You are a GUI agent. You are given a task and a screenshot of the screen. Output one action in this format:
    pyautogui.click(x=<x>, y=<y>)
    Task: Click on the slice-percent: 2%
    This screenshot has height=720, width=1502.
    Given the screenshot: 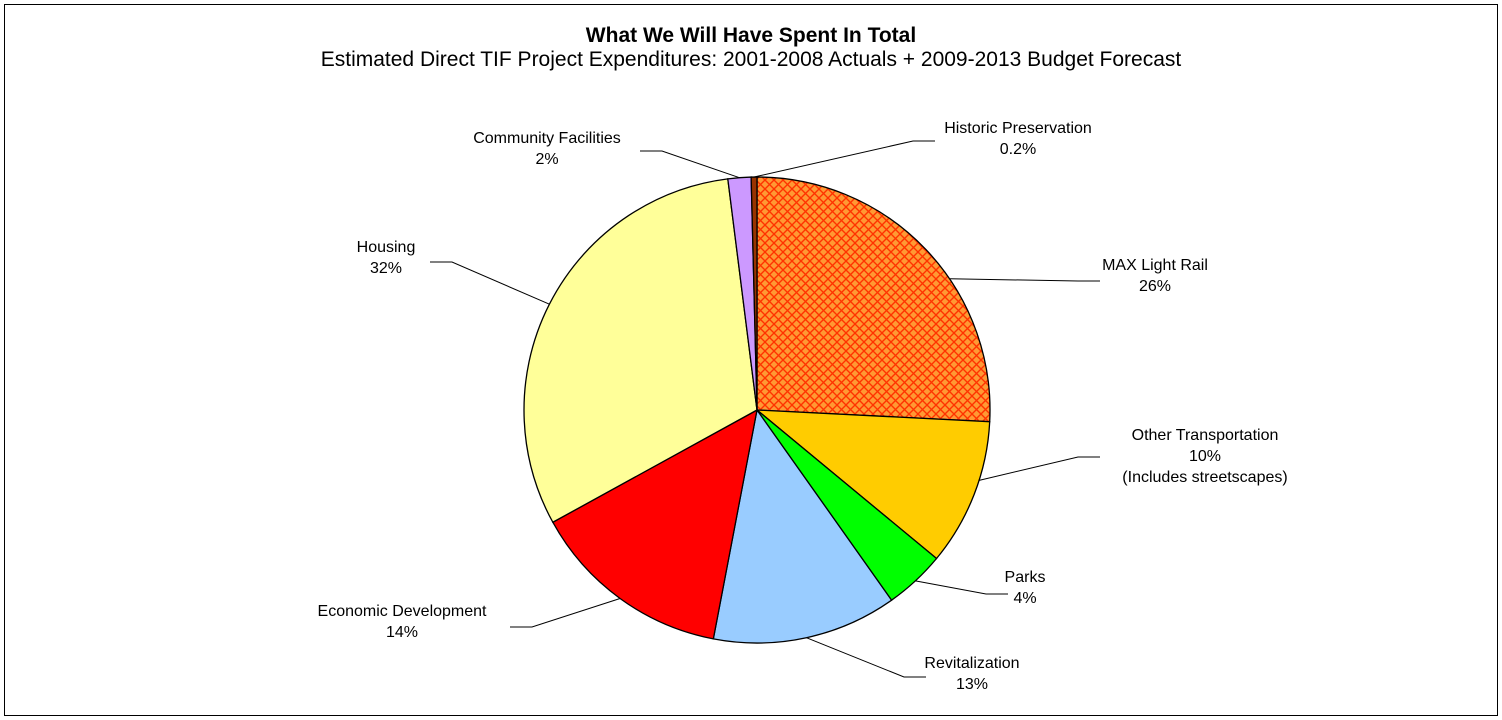 What is the action you would take?
    pyautogui.click(x=546, y=159)
    